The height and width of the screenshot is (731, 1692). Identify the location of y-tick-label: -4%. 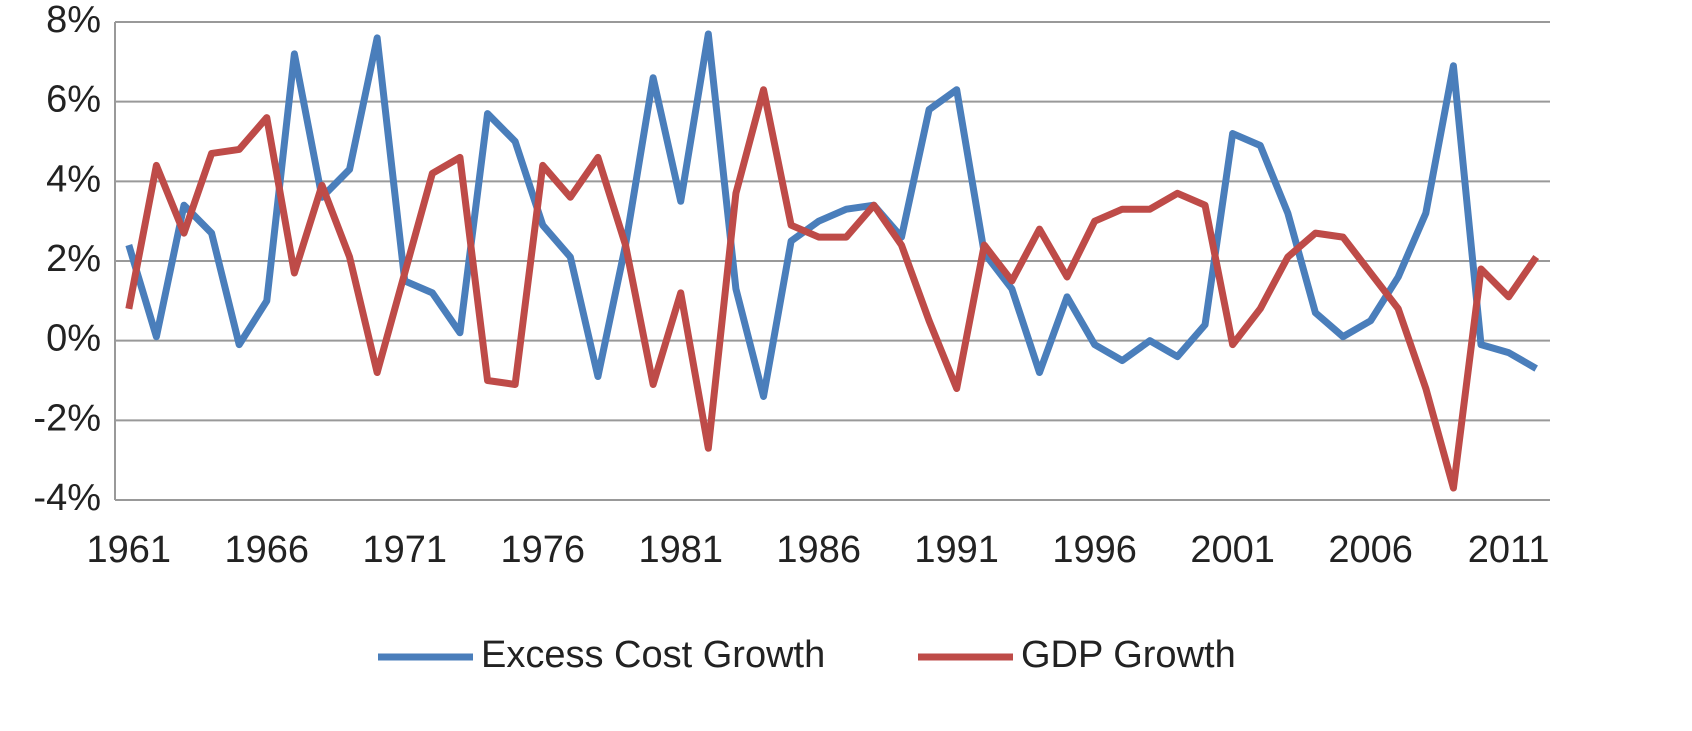
(67, 498).